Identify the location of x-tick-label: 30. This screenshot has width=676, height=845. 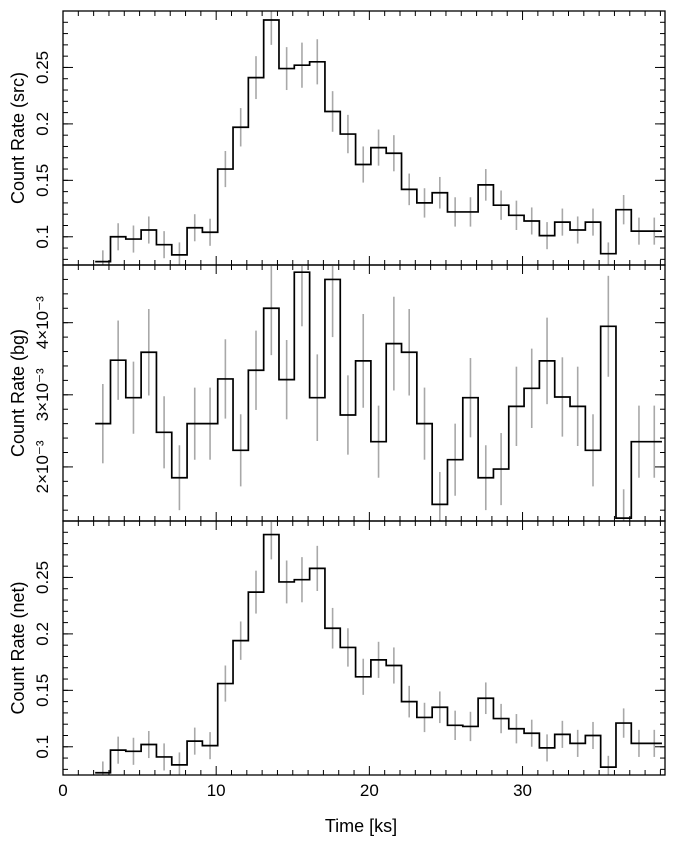
(522, 790).